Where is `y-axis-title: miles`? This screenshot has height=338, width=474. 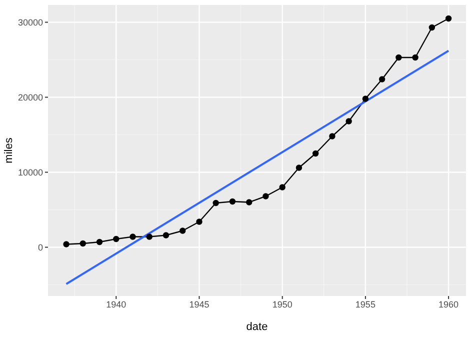 y-axis-title: miles is located at coordinates (8, 150).